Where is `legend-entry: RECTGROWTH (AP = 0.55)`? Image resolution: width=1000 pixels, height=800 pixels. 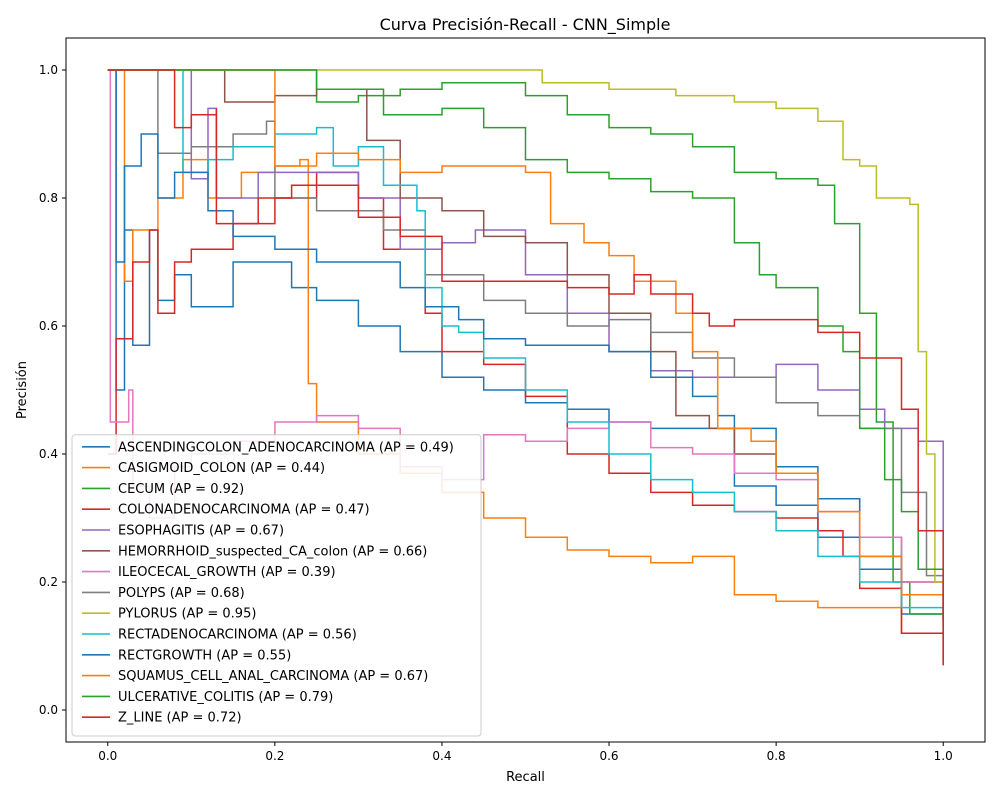 legend-entry: RECTGROWTH (AP = 0.55) is located at coordinates (204, 655).